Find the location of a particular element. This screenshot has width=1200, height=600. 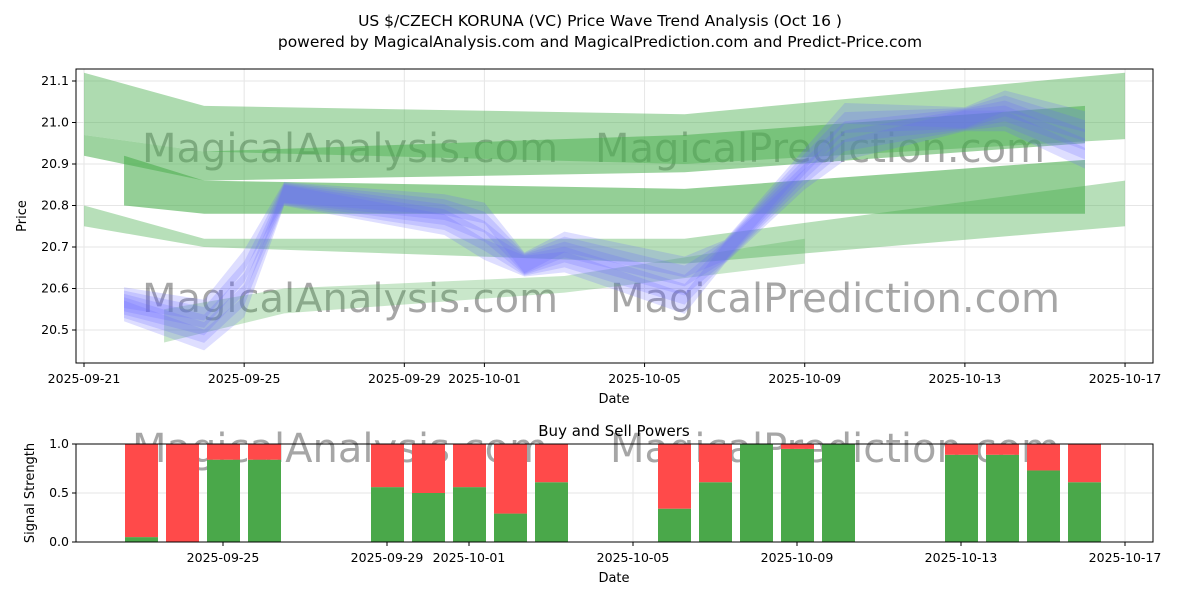

y-tick-label: 20.5 is located at coordinates (55, 329).